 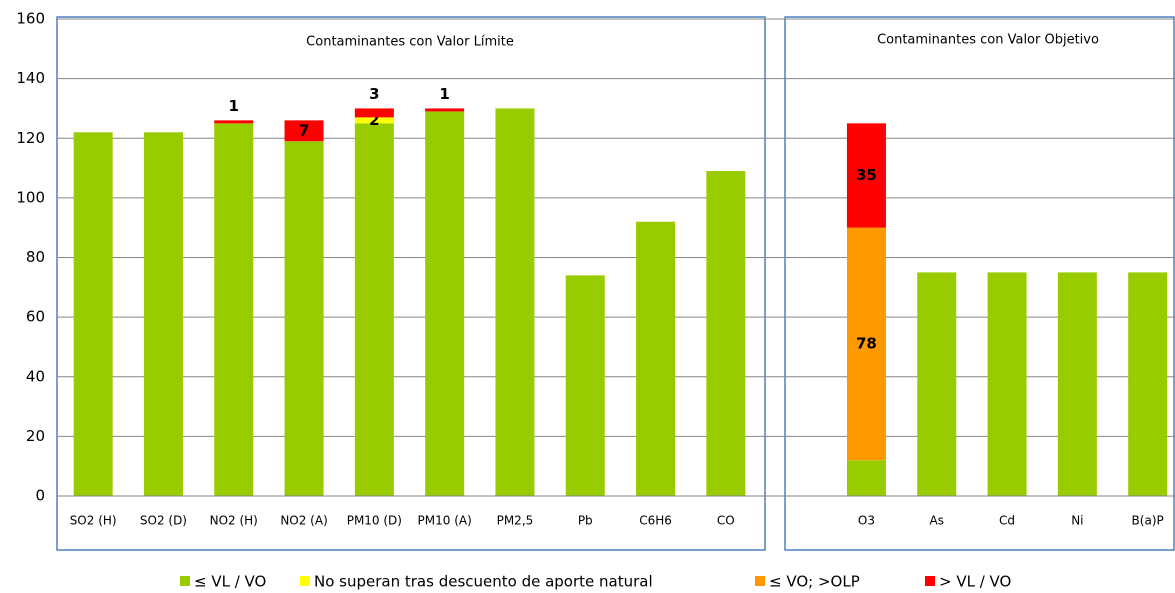 I want to click on panel-title: Contaminantes con Valor Objetivo, so click(x=988, y=40).